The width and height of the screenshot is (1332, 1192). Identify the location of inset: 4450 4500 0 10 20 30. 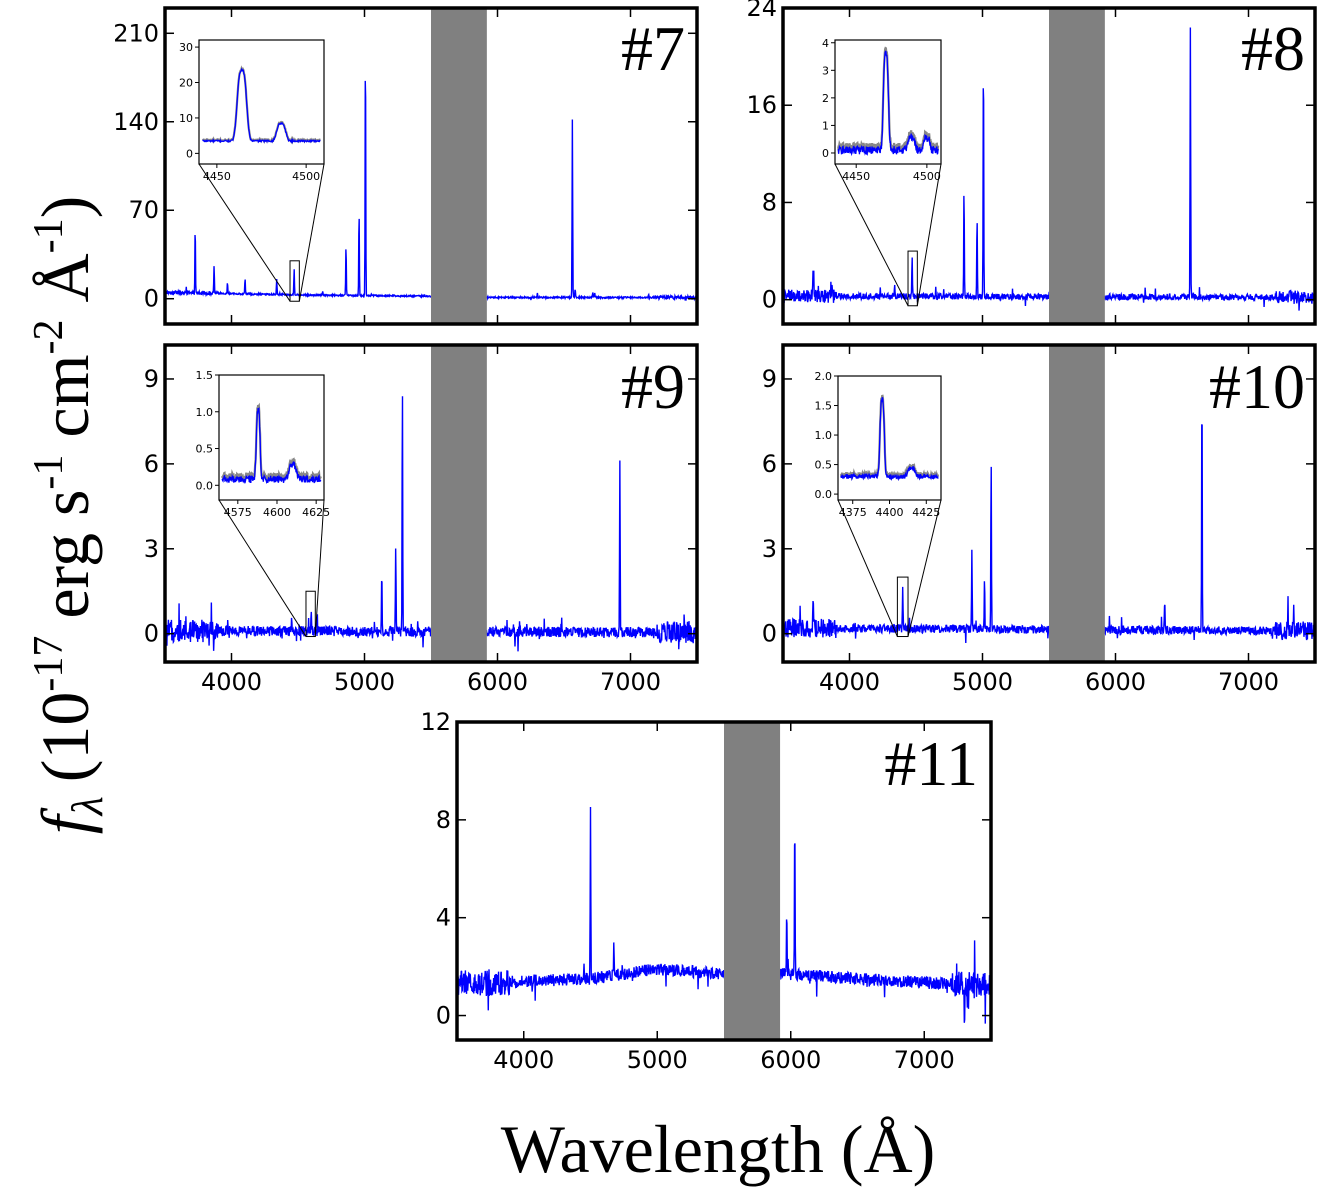
(252, 111).